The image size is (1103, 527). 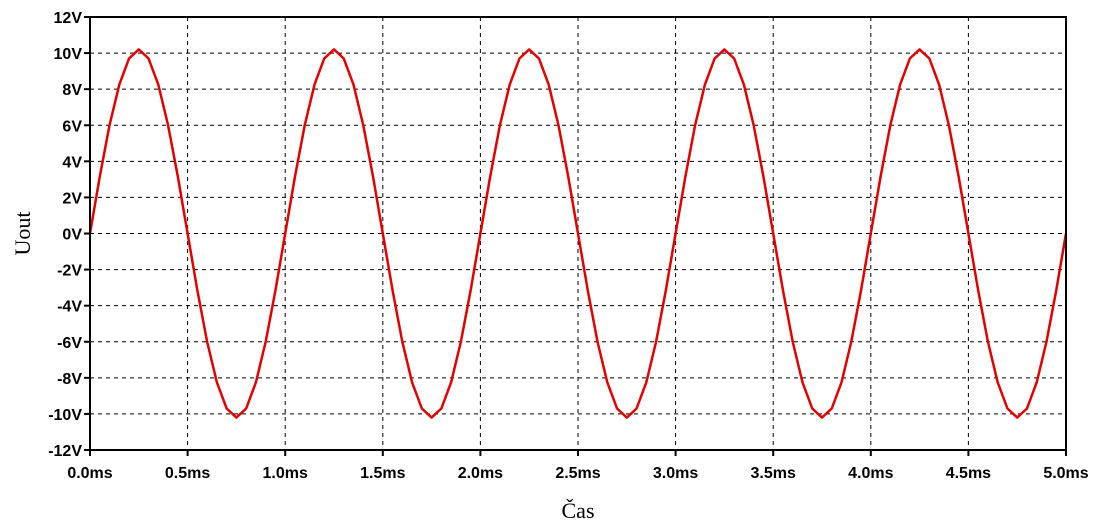 What do you see at coordinates (773, 473) in the screenshot?
I see `x-tick-label: 3.5ms` at bounding box center [773, 473].